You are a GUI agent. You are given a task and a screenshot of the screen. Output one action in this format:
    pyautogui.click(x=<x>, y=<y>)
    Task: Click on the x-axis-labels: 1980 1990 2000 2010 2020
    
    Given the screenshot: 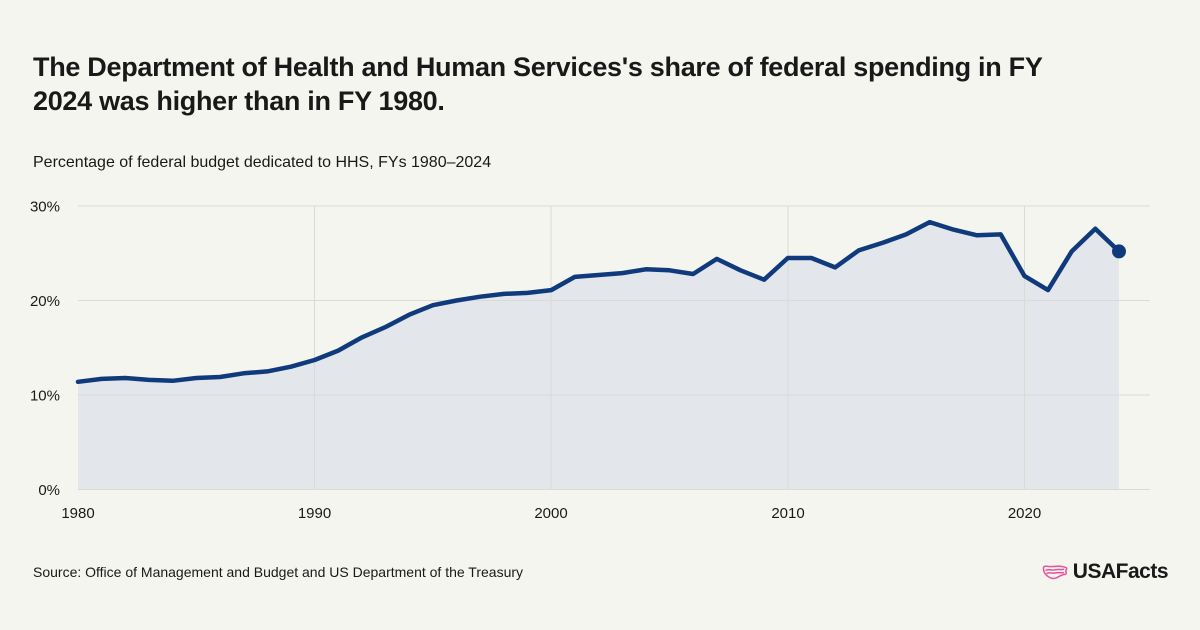 What is the action you would take?
    pyautogui.click(x=551, y=513)
    